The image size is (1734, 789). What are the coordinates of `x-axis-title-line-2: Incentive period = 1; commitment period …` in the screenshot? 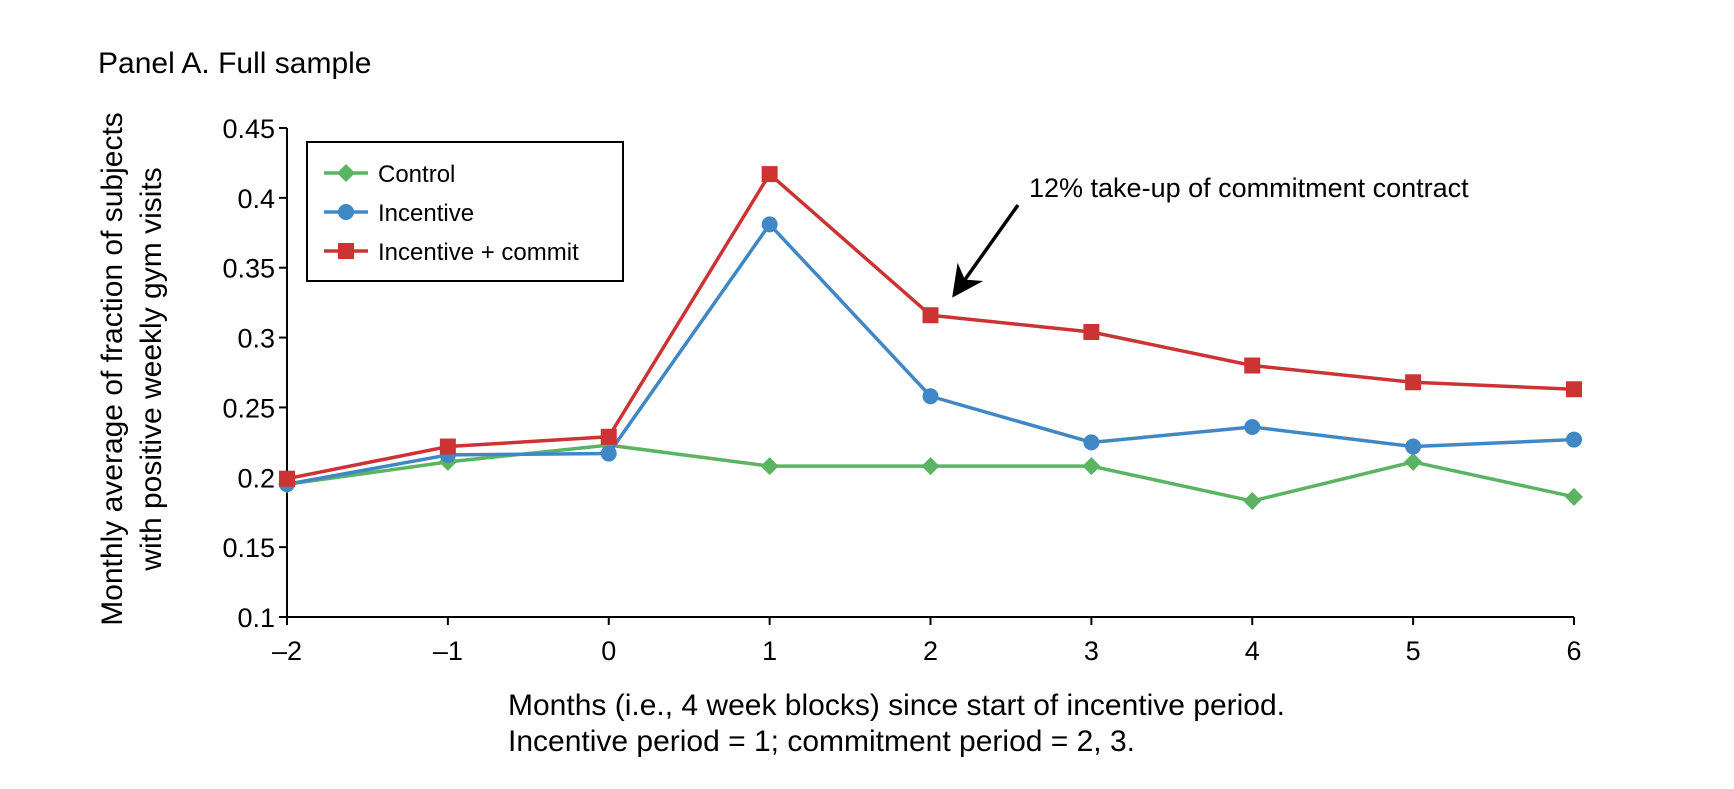 It's located at (821, 741).